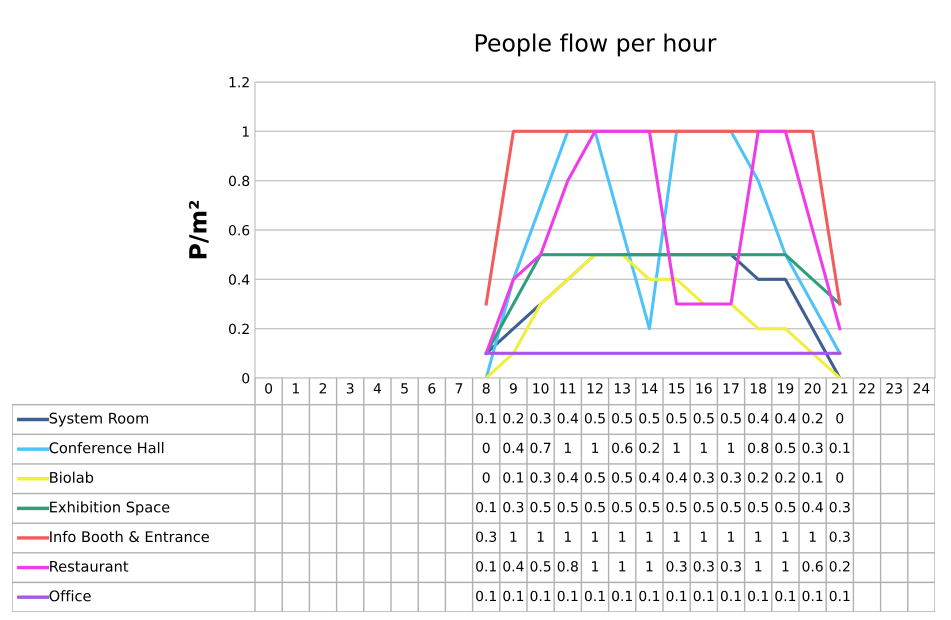 This screenshot has height=620, width=951. What do you see at coordinates (129, 536) in the screenshot?
I see `legend-label: Info Booth & Entrance` at bounding box center [129, 536].